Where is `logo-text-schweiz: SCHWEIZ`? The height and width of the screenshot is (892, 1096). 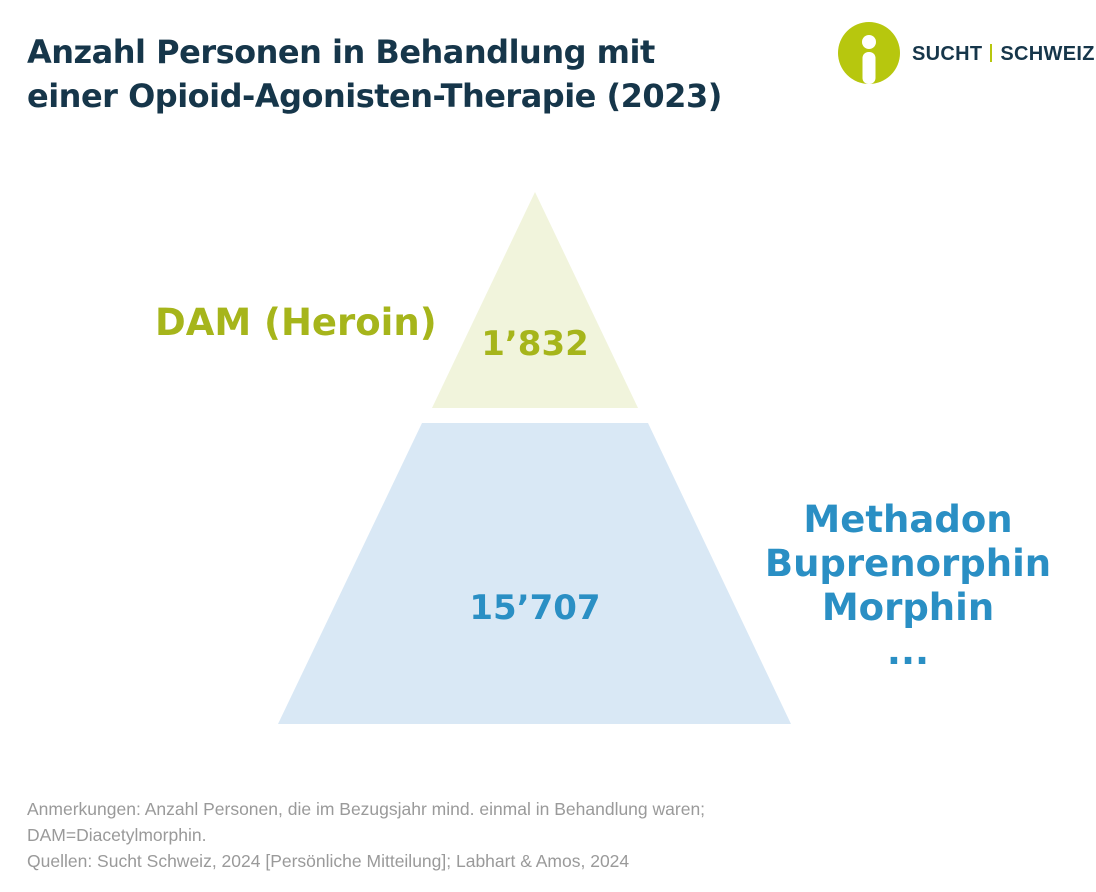 logo-text-schweiz: SCHWEIZ is located at coordinates (1047, 54).